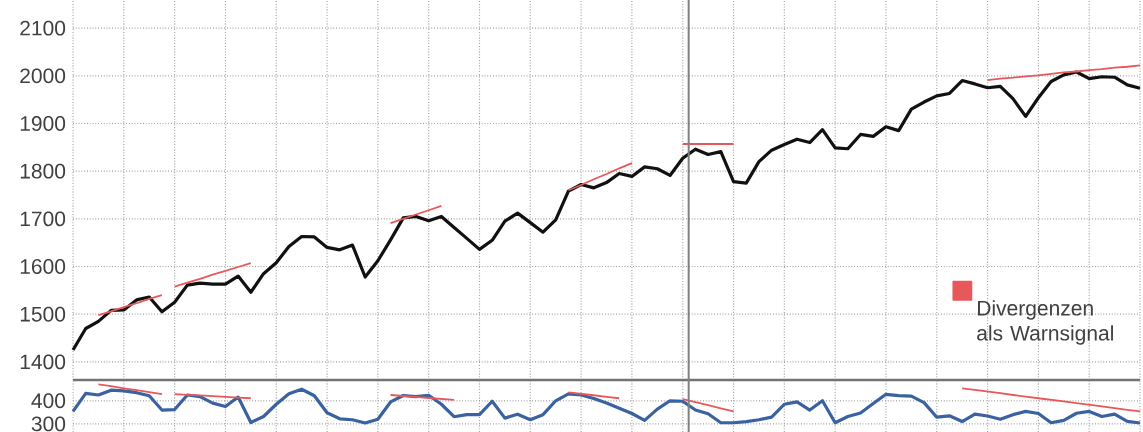  I want to click on y-tick-label: 1800, so click(43, 171).